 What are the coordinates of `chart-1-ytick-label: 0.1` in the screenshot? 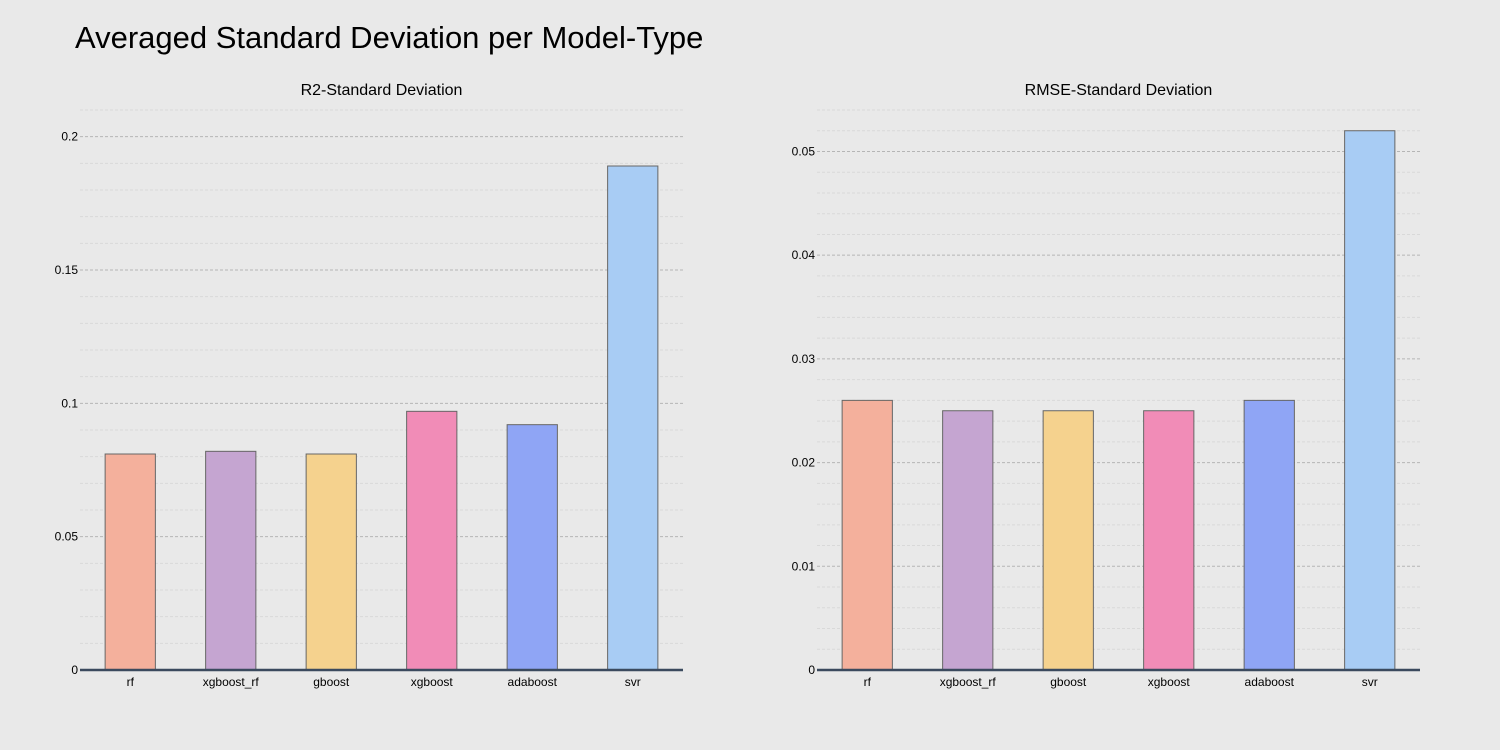 It's located at (69, 403).